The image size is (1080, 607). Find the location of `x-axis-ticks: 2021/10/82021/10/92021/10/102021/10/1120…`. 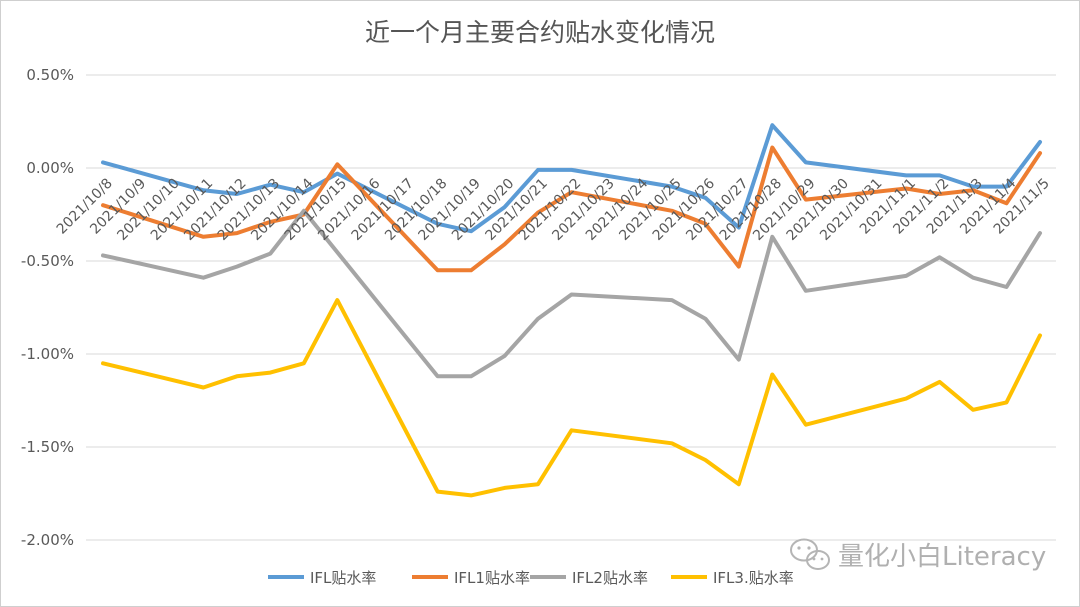

x-axis-ticks: 2021/10/82021/10/92021/10/102021/10/1120… is located at coordinates (553, 209).